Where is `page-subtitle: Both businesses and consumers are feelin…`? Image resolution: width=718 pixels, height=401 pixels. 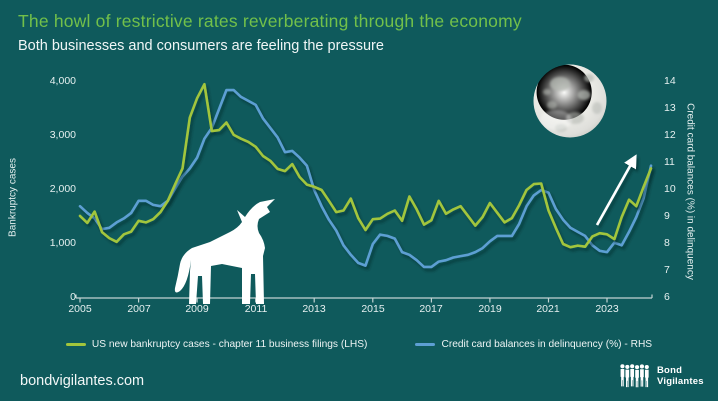 page-subtitle: Both businesses and consumers are feelin… is located at coordinates (201, 46).